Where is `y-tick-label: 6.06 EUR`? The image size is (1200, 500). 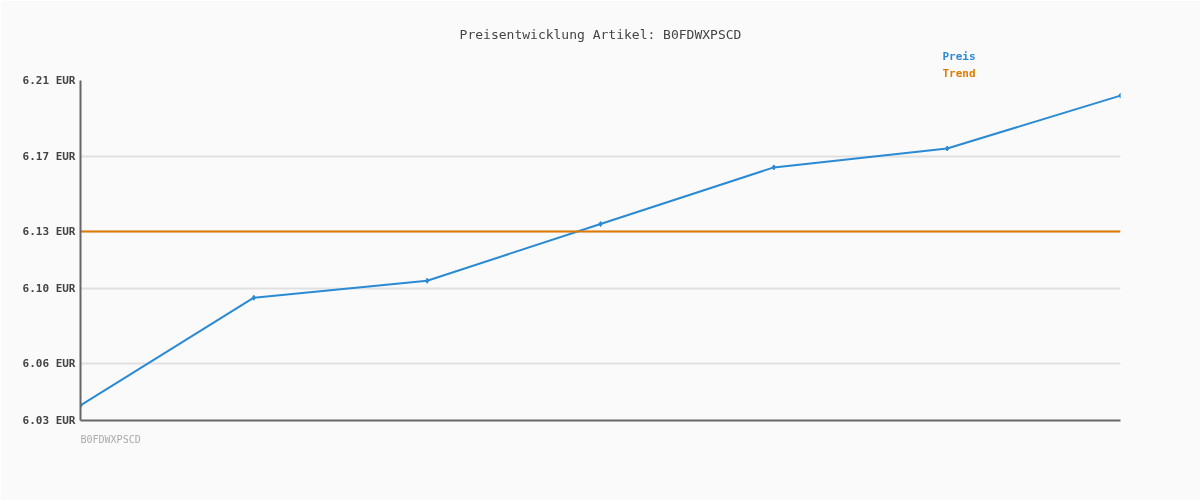
y-tick-label: 6.06 EUR is located at coordinates (49, 364).